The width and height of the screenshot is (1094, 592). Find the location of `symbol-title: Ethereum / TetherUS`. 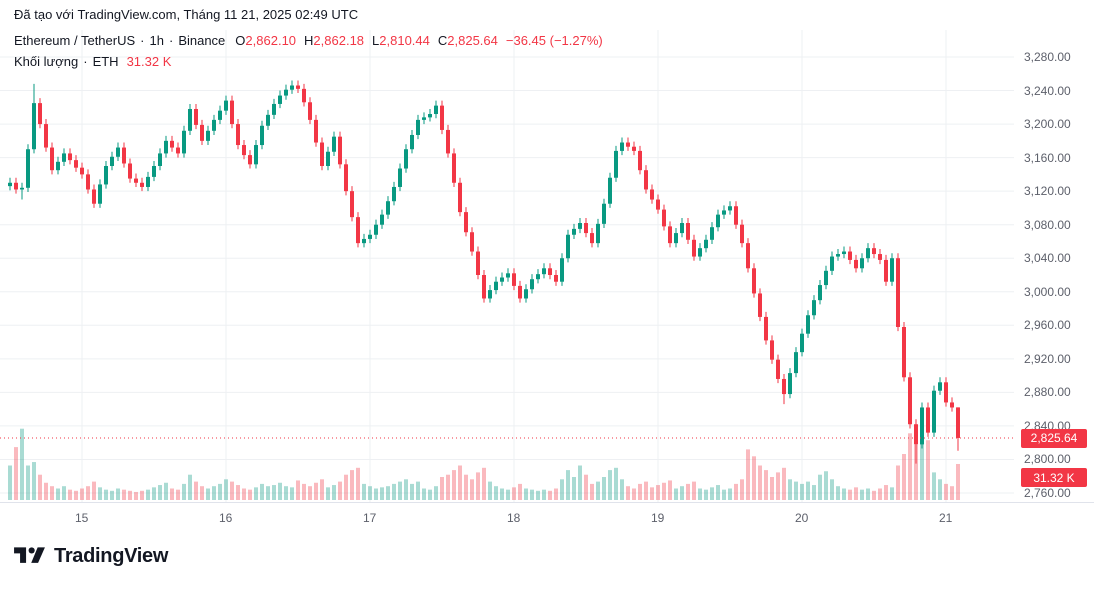

symbol-title: Ethereum / TetherUS is located at coordinates (75, 40).